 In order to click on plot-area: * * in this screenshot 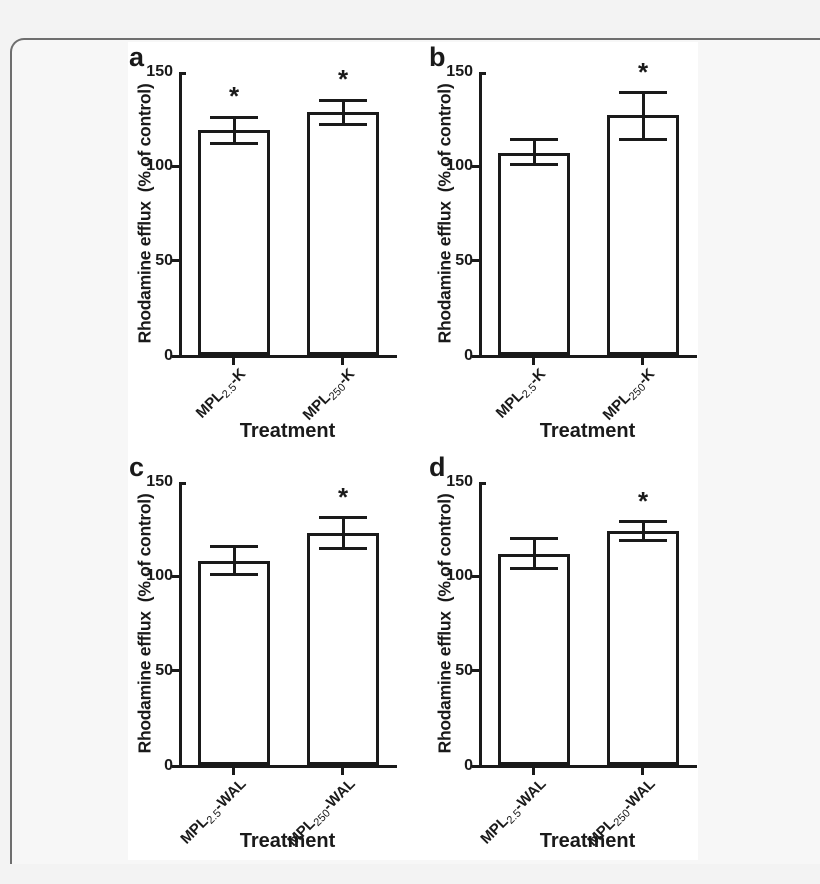, I will do `click(287, 210)`.